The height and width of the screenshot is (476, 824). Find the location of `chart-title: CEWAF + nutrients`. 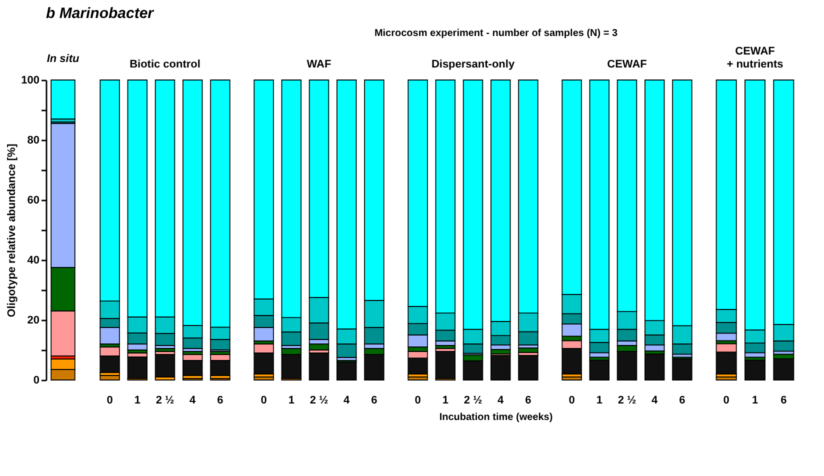

chart-title: CEWAF + nutrients is located at coordinates (755, 58).